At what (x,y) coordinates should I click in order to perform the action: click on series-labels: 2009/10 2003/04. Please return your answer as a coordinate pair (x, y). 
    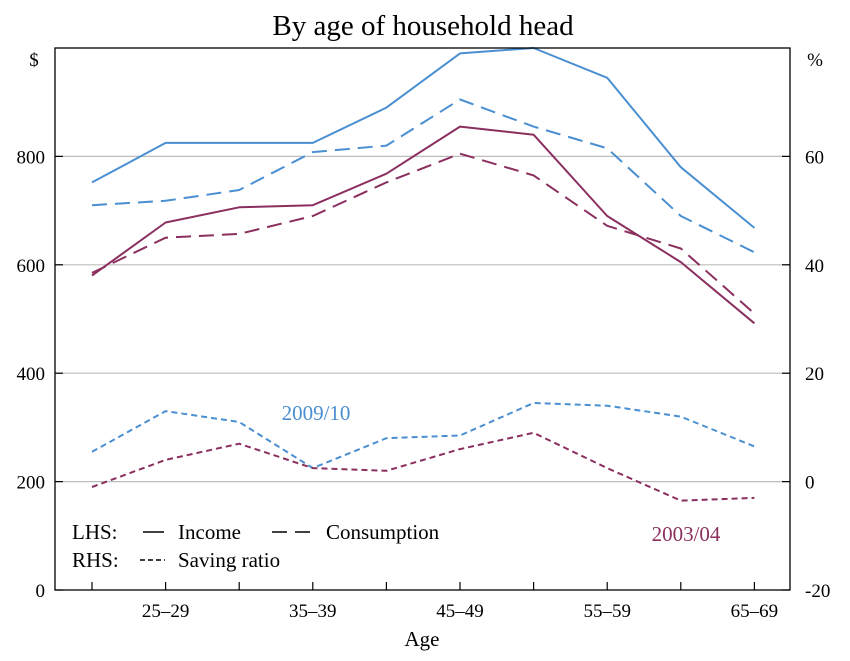
    Looking at the image, I should click on (501, 473).